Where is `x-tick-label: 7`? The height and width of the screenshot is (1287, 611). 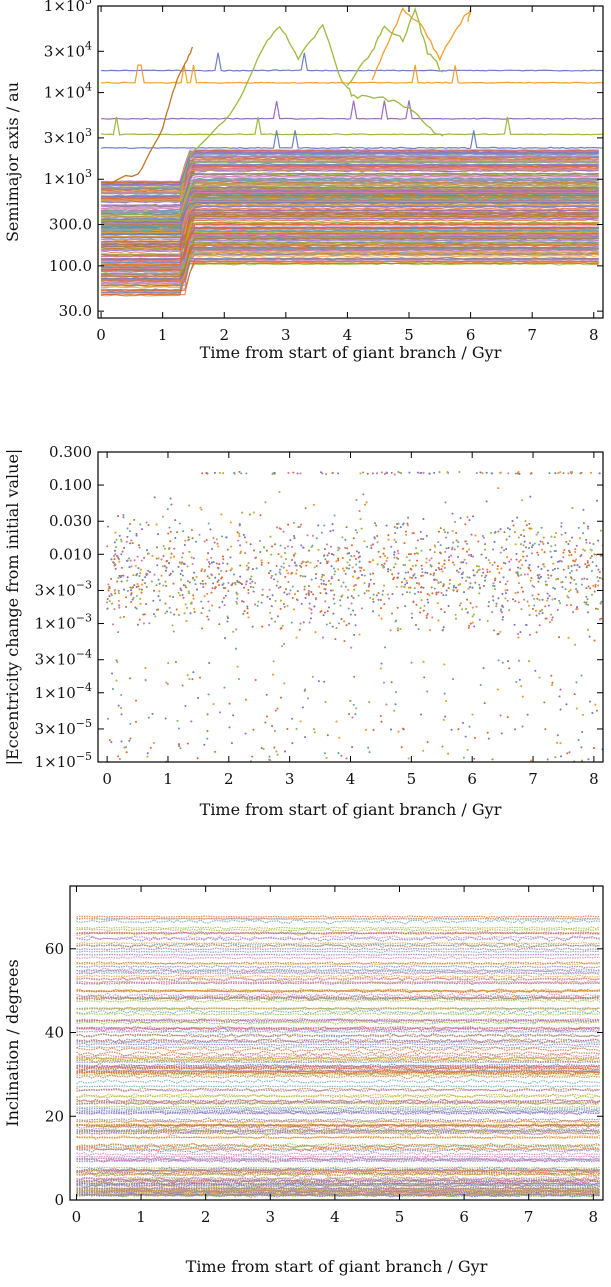 x-tick-label: 7 is located at coordinates (532, 335).